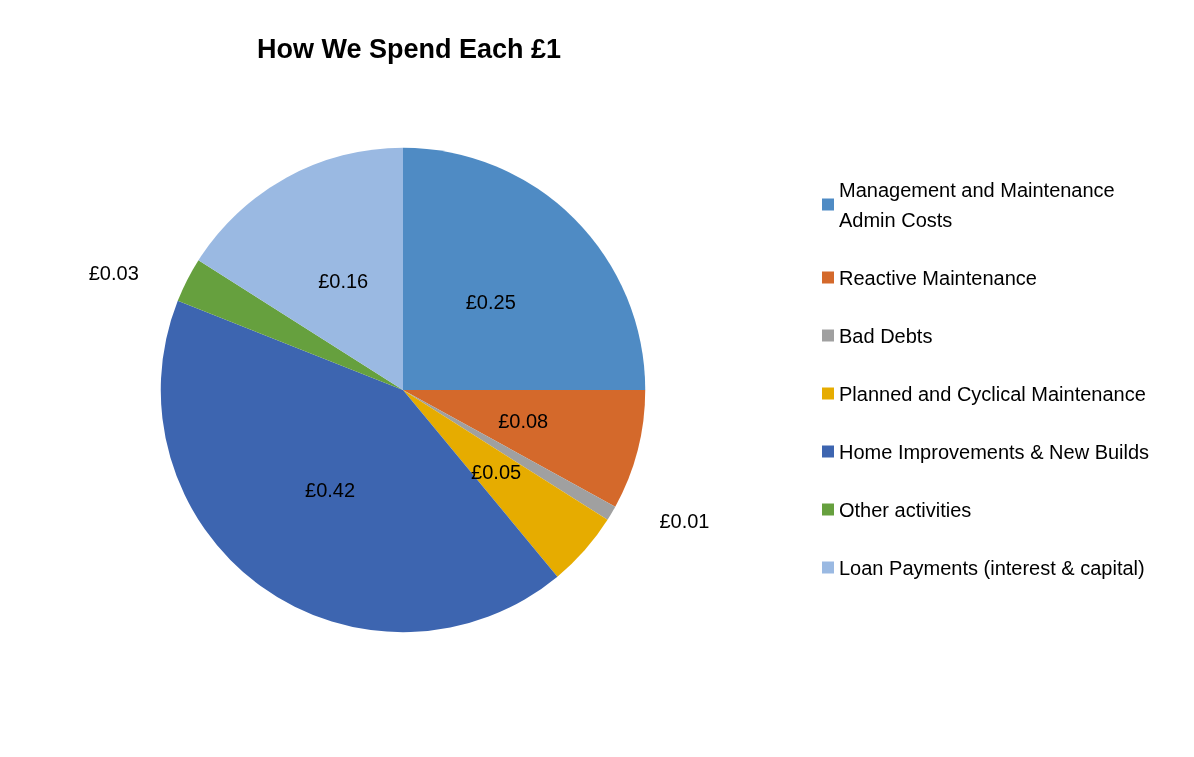 This screenshot has width=1194, height=757. I want to click on chart-title: How We Spend Each £1, so click(409, 48).